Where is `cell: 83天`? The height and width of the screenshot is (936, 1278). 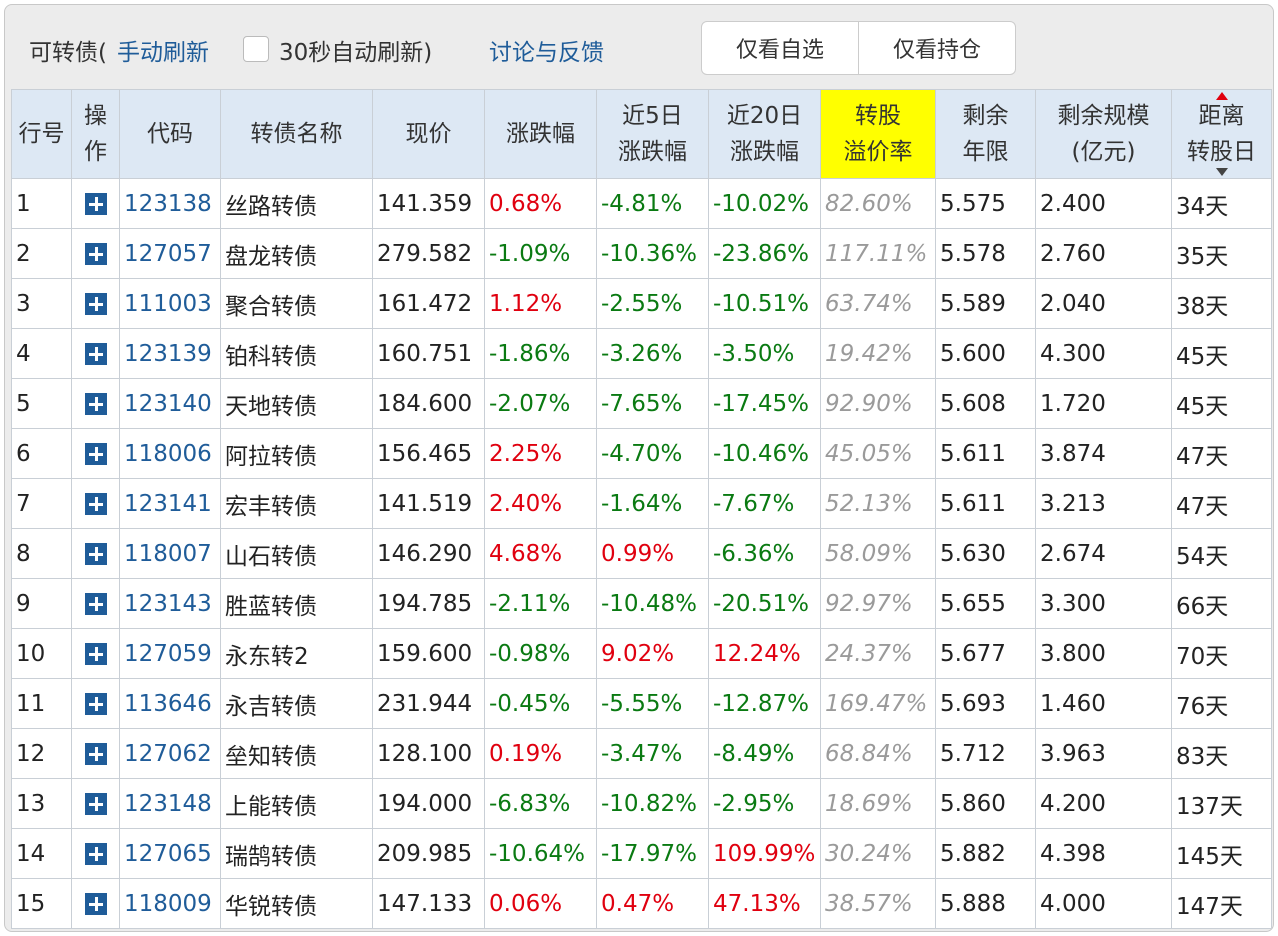
cell: 83天 is located at coordinates (1221, 753).